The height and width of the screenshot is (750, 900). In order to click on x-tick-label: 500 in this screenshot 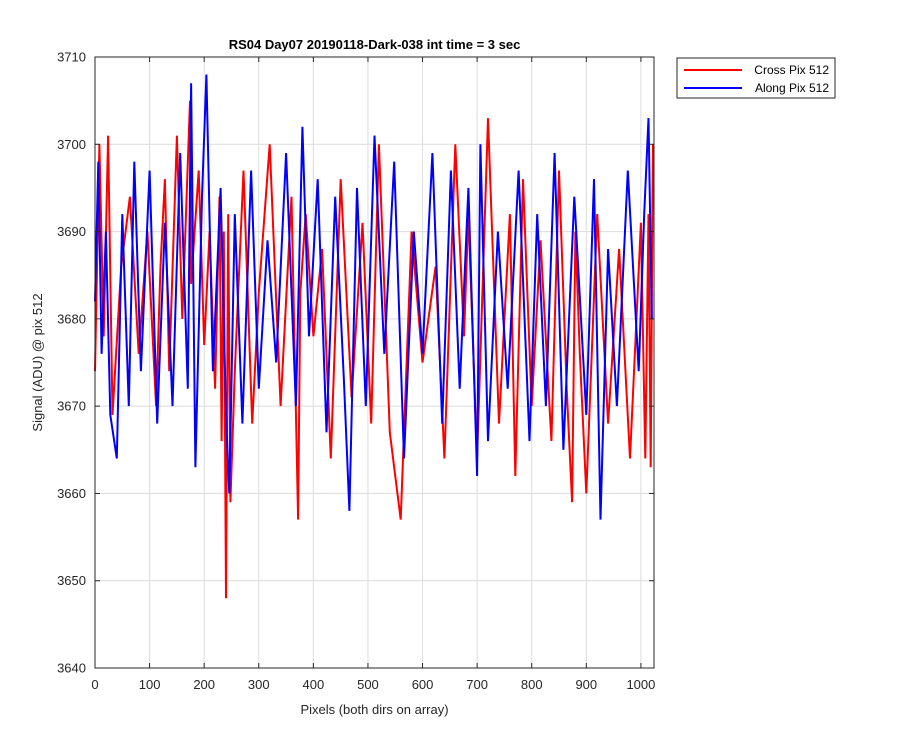, I will do `click(368, 684)`.